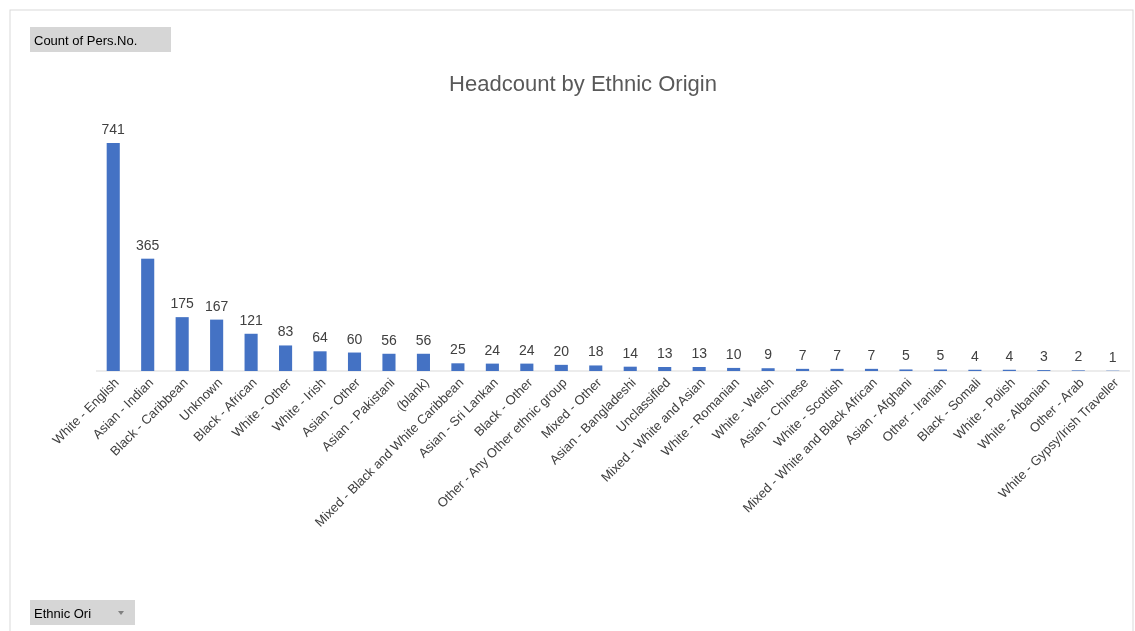 The image size is (1135, 631). Describe the element at coordinates (733, 353) in the screenshot. I see `data-label: 10` at that location.